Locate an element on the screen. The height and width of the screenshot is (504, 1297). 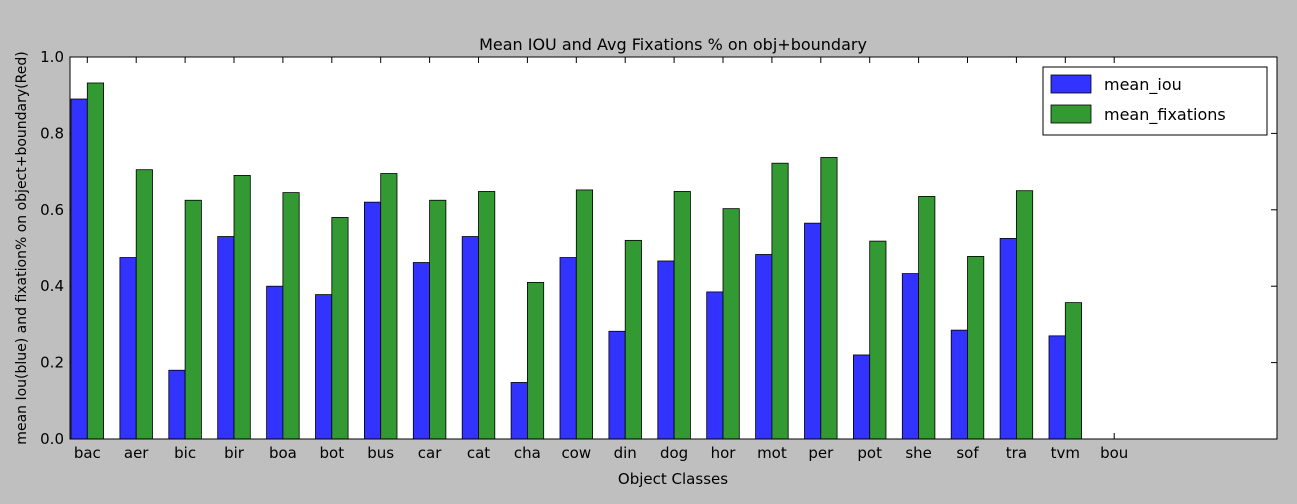
x-tick-label-bac: bac is located at coordinates (87, 453).